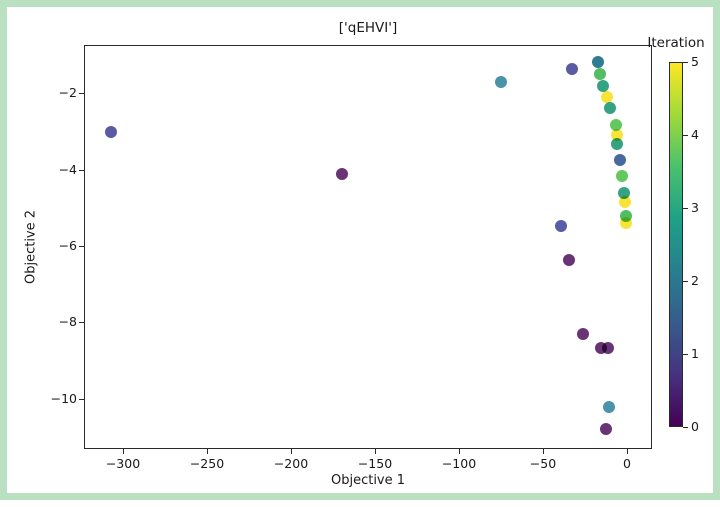  What do you see at coordinates (368, 28) in the screenshot?
I see `chart-title: ['qEHVI']` at bounding box center [368, 28].